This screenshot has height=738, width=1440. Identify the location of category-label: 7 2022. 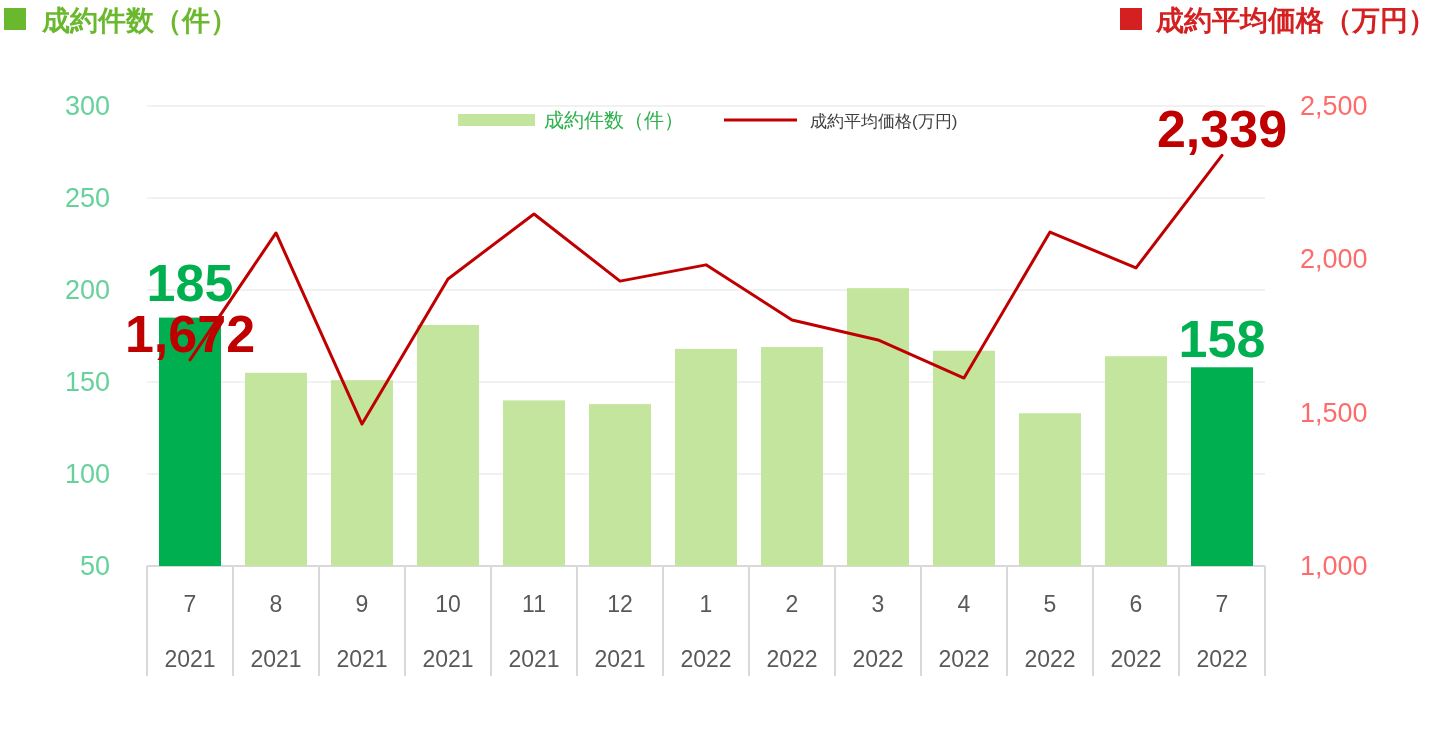
(1222, 631).